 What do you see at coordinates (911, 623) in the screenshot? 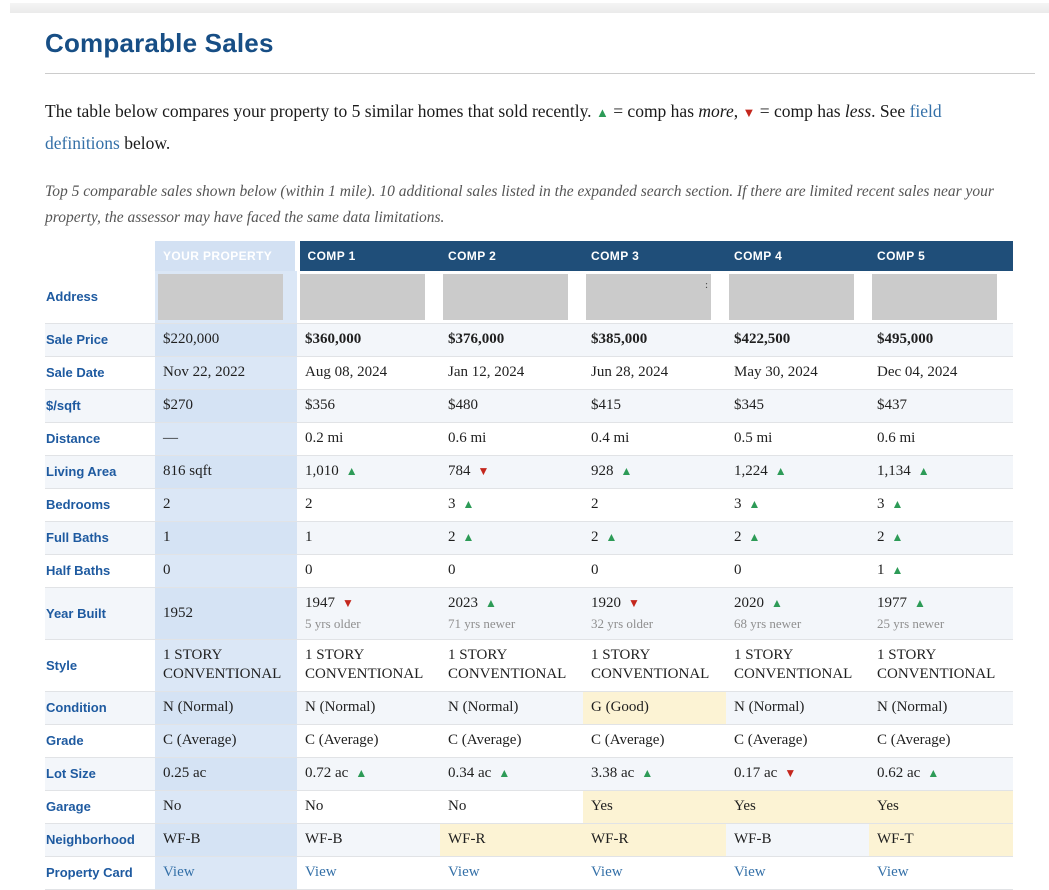
I see `year-difference-note: 25 yrs newer` at bounding box center [911, 623].